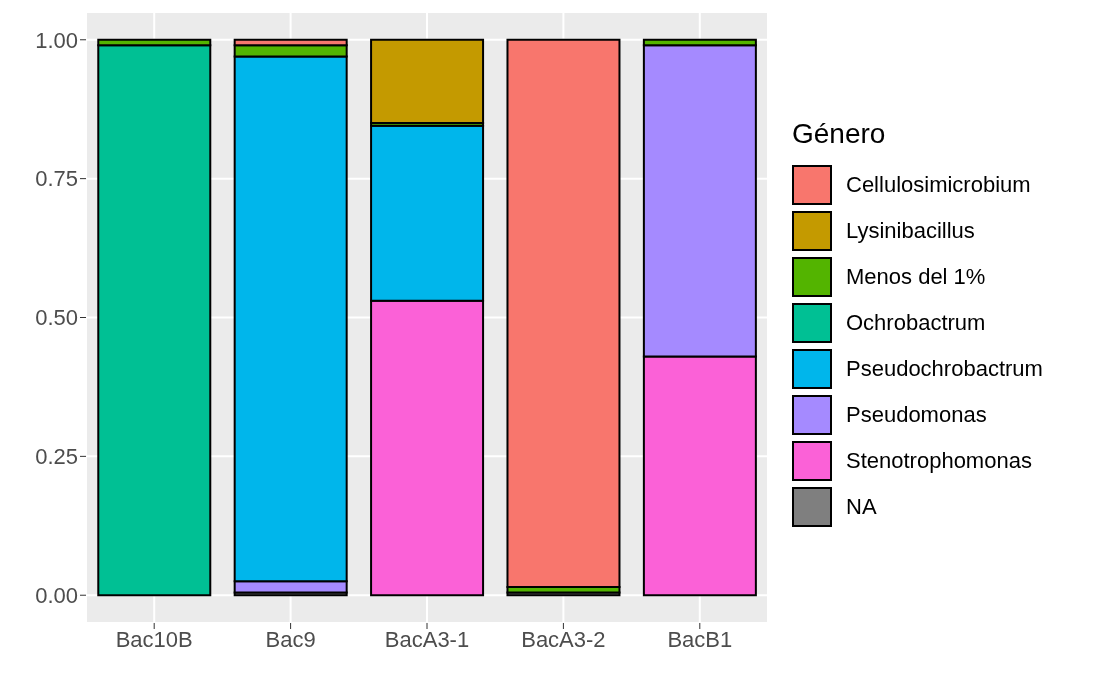 The width and height of the screenshot is (1112, 681). I want to click on legend-label: Pseudochrobactrum, so click(944, 369).